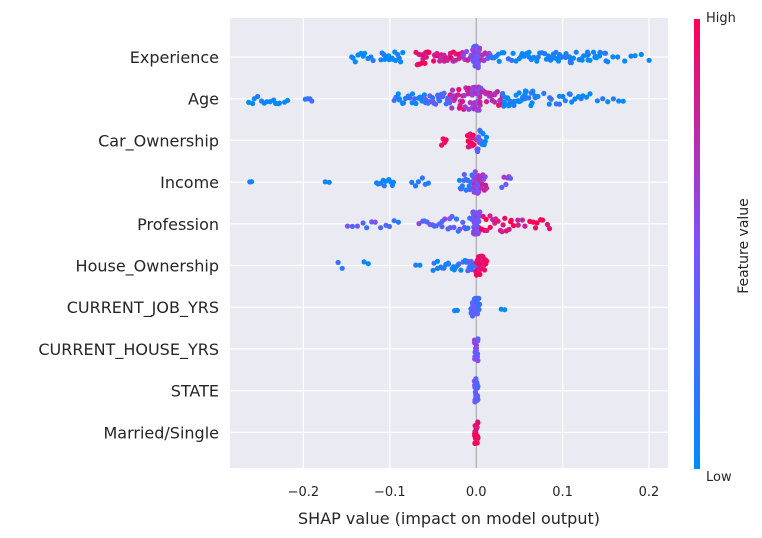  Describe the element at coordinates (649, 492) in the screenshot. I see `x-tick-label: 0.2` at that location.